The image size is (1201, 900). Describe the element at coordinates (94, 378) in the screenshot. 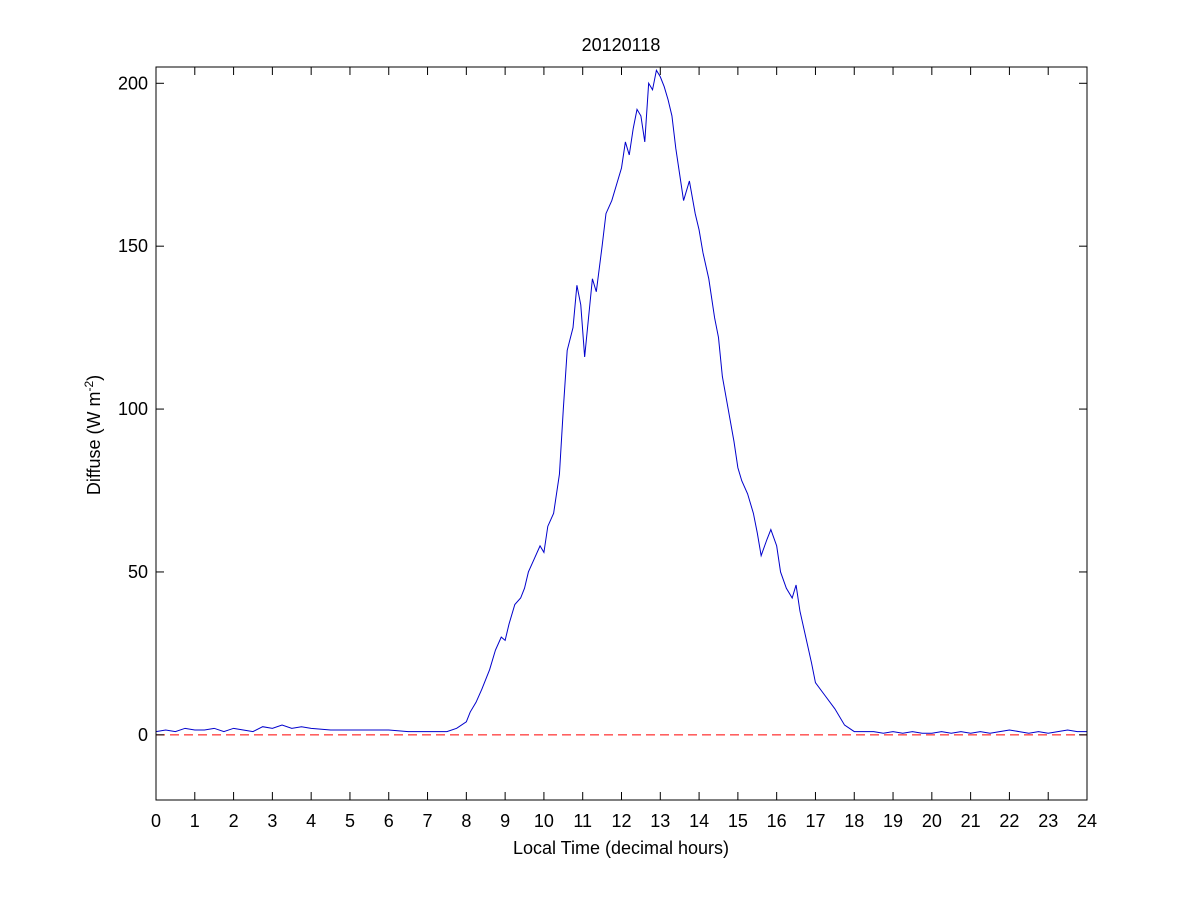

I see `y-axis-label-close: )` at that location.